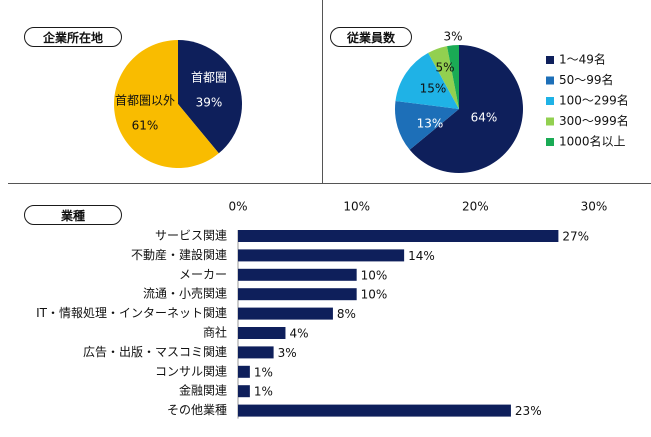 The height and width of the screenshot is (437, 651). What do you see at coordinates (131, 313) in the screenshot?
I see `category-label-4: IT・情報処理・インターネット関連` at bounding box center [131, 313].